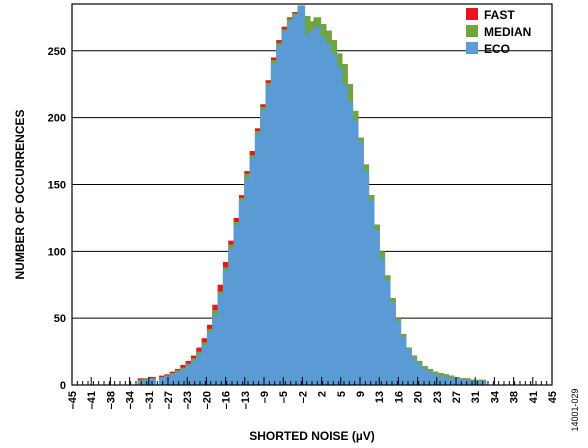  What do you see at coordinates (495, 396) in the screenshot?
I see `x-tick-label: 34` at bounding box center [495, 396].